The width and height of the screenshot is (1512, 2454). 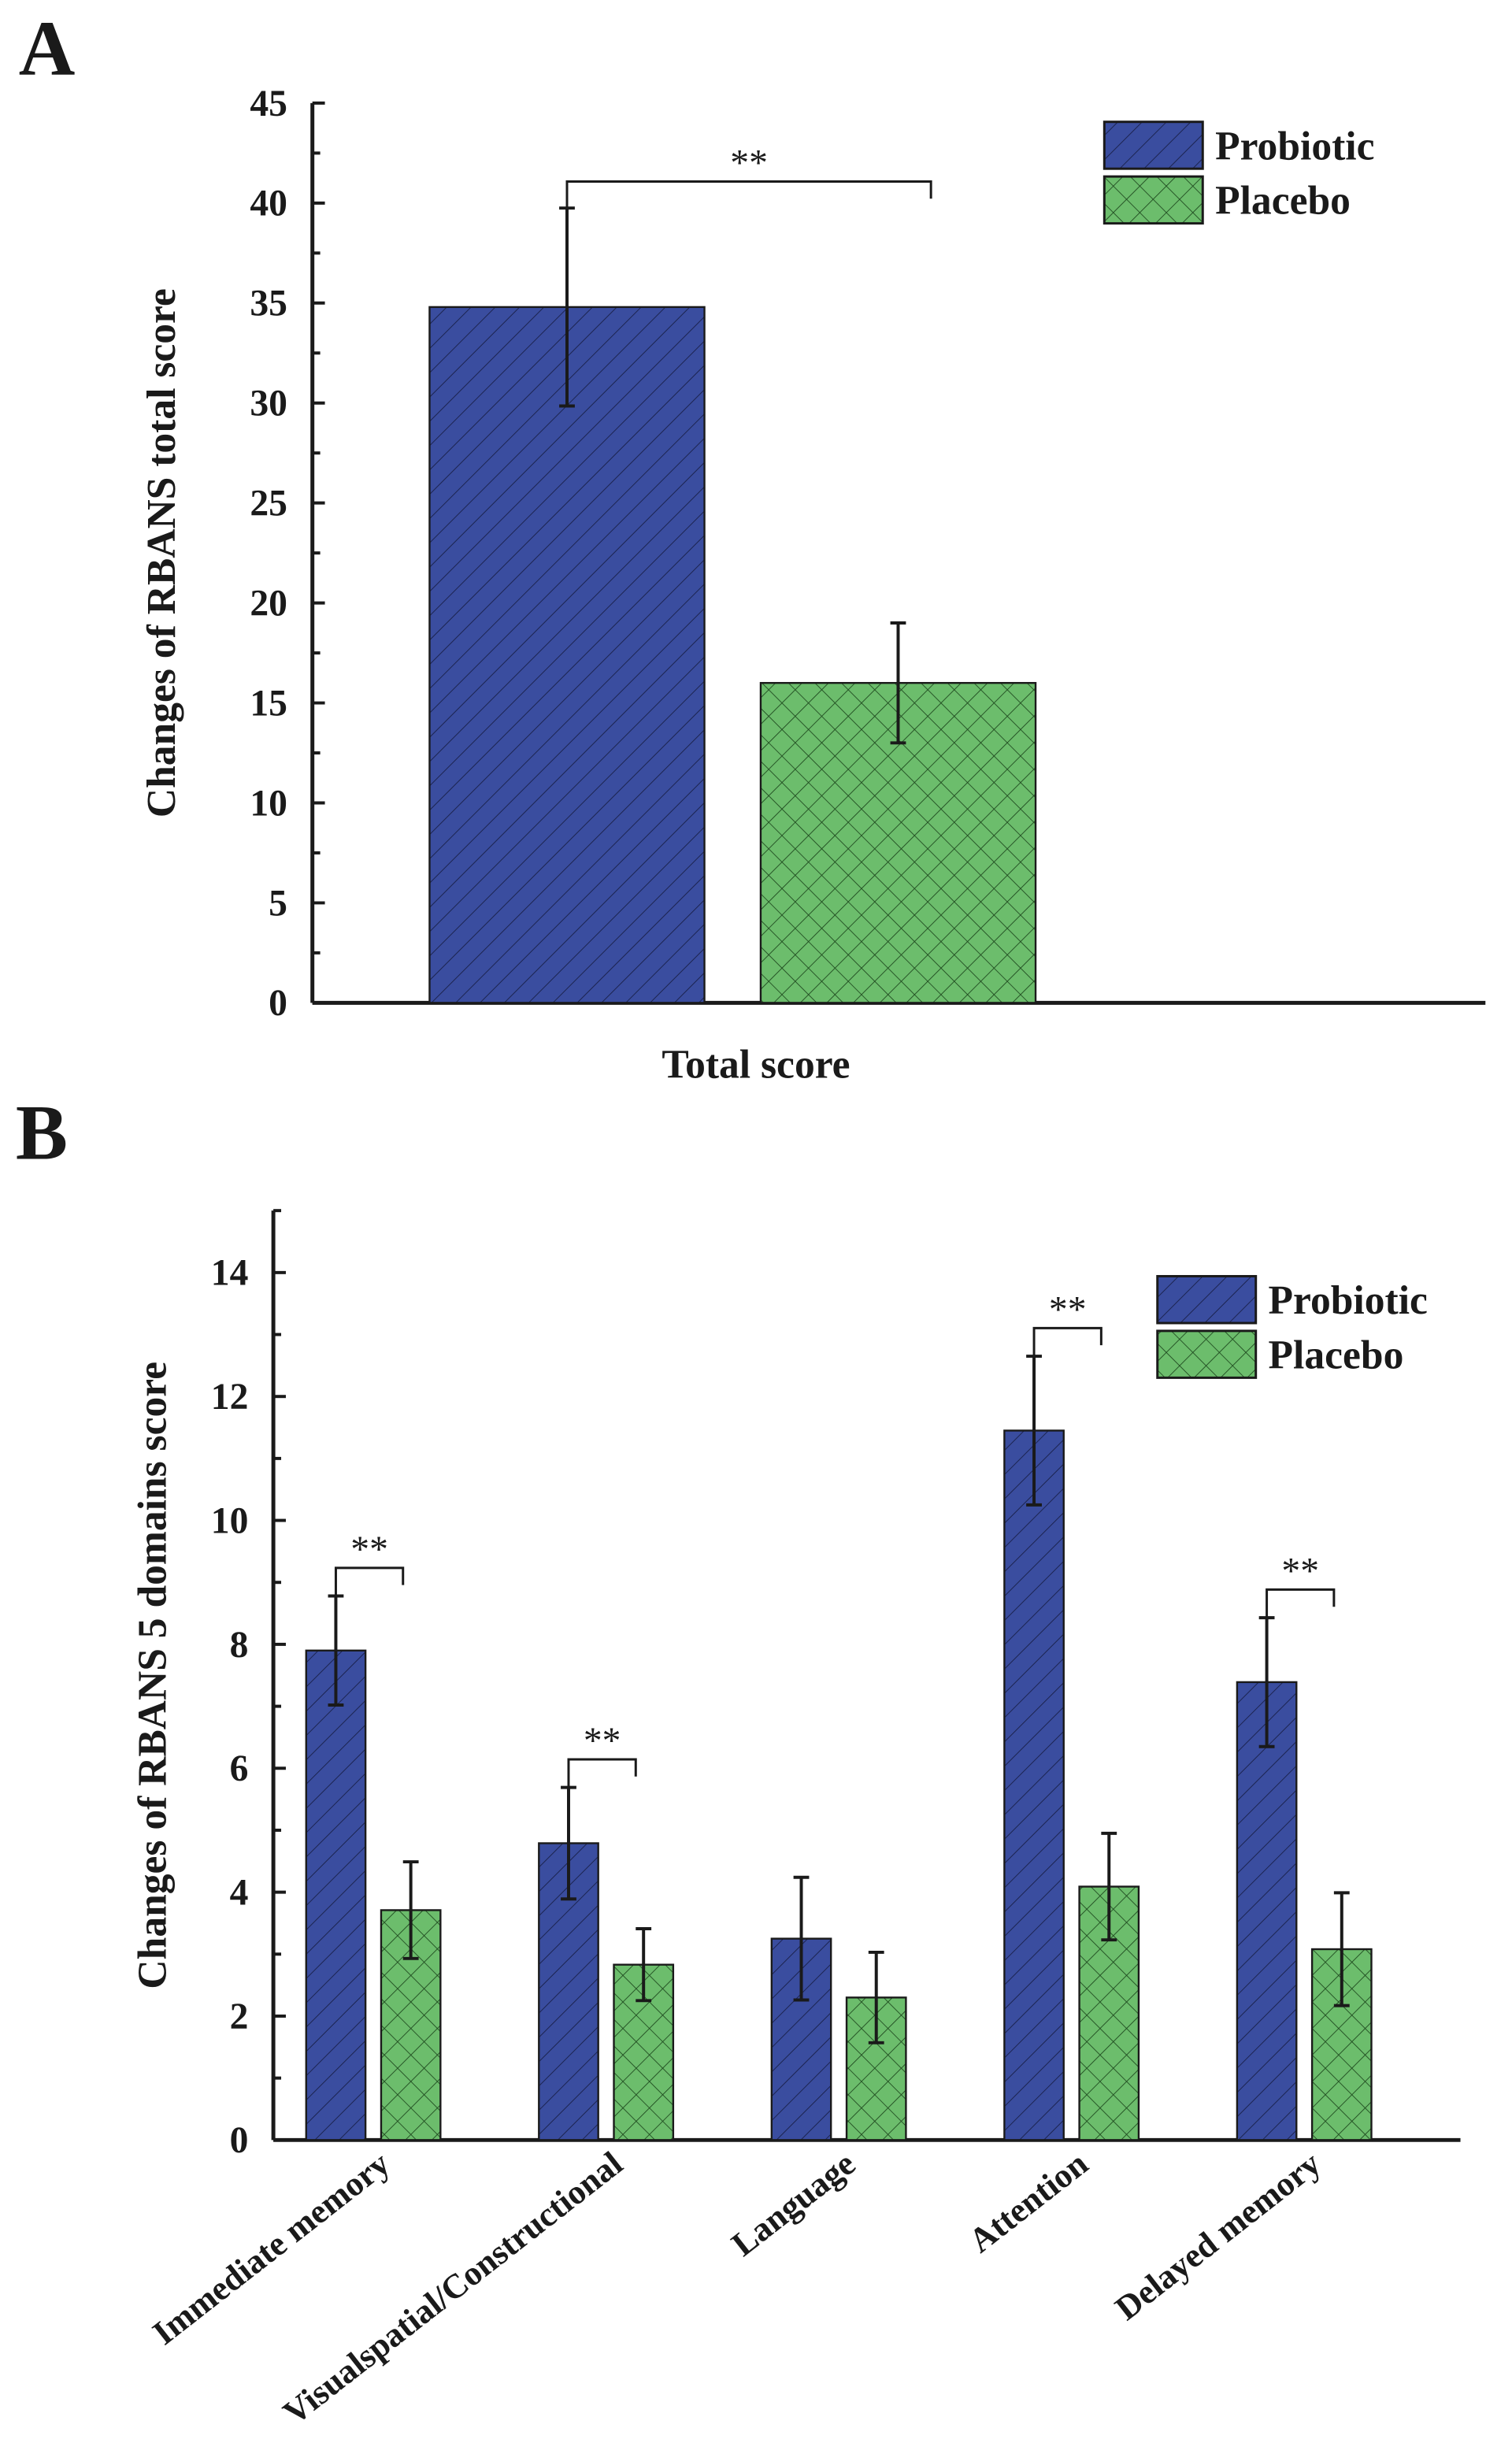 What do you see at coordinates (230, 1273) in the screenshot?
I see `y-tick-label: 14` at bounding box center [230, 1273].